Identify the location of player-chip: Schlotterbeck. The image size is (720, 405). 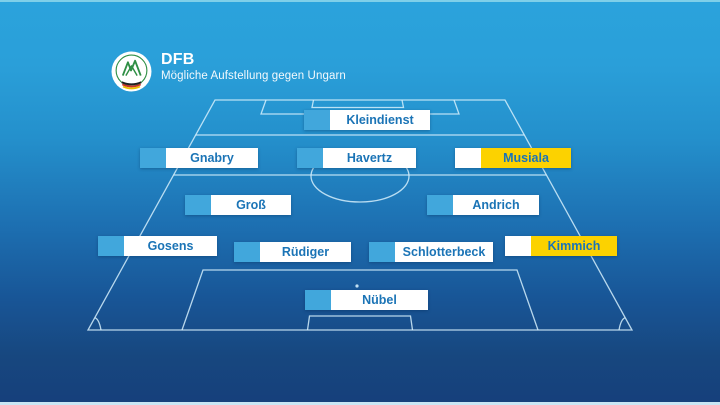
(431, 252).